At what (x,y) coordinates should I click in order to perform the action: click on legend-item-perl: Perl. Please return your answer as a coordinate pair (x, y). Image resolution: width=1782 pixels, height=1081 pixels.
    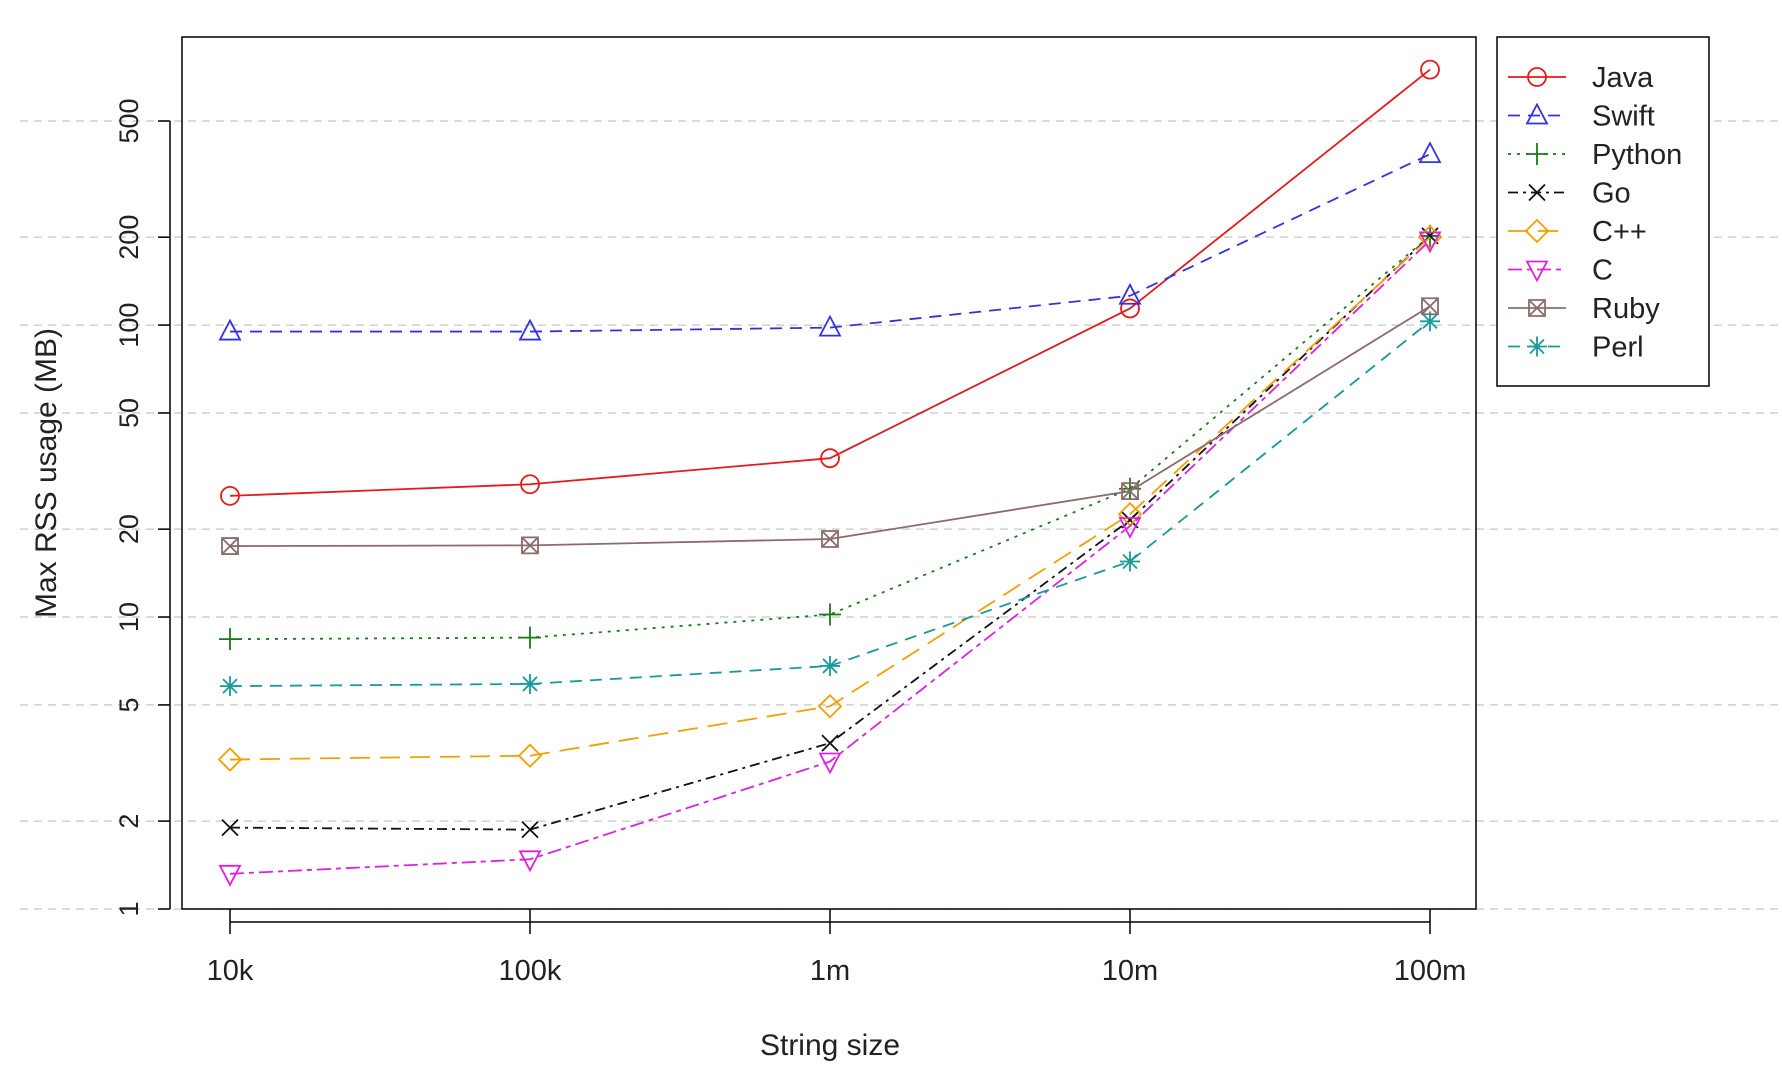
    Looking at the image, I should click on (1576, 348).